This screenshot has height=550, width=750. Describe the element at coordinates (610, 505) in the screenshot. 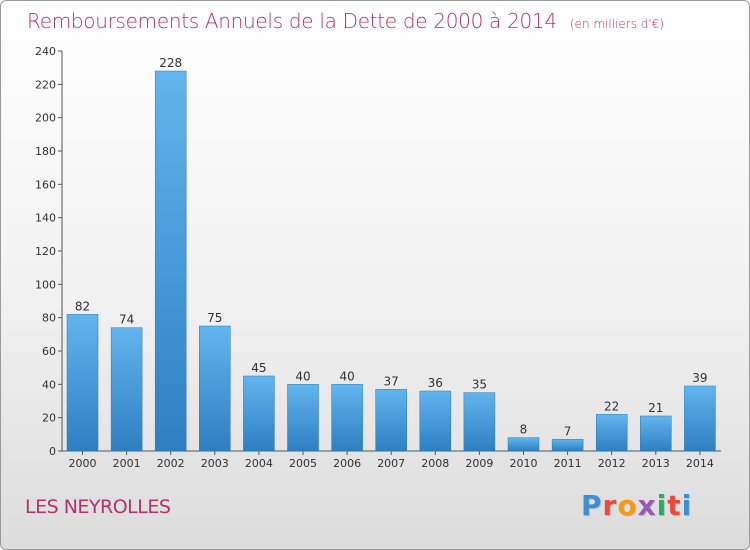

I see `logo-letter: r` at that location.